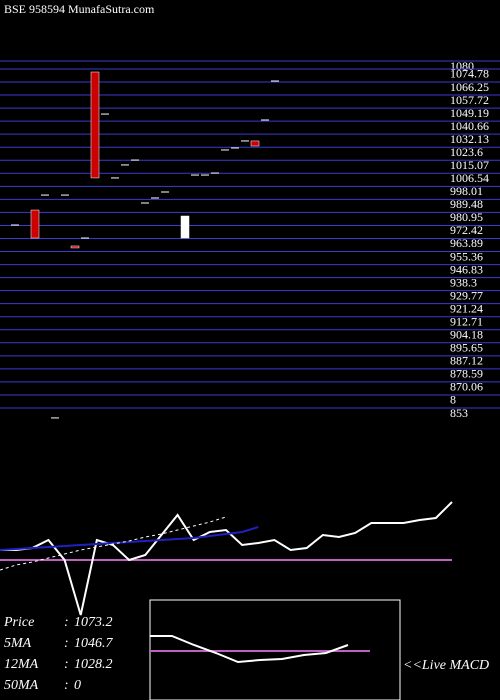  I want to click on stat-value: 0, so click(77, 685).